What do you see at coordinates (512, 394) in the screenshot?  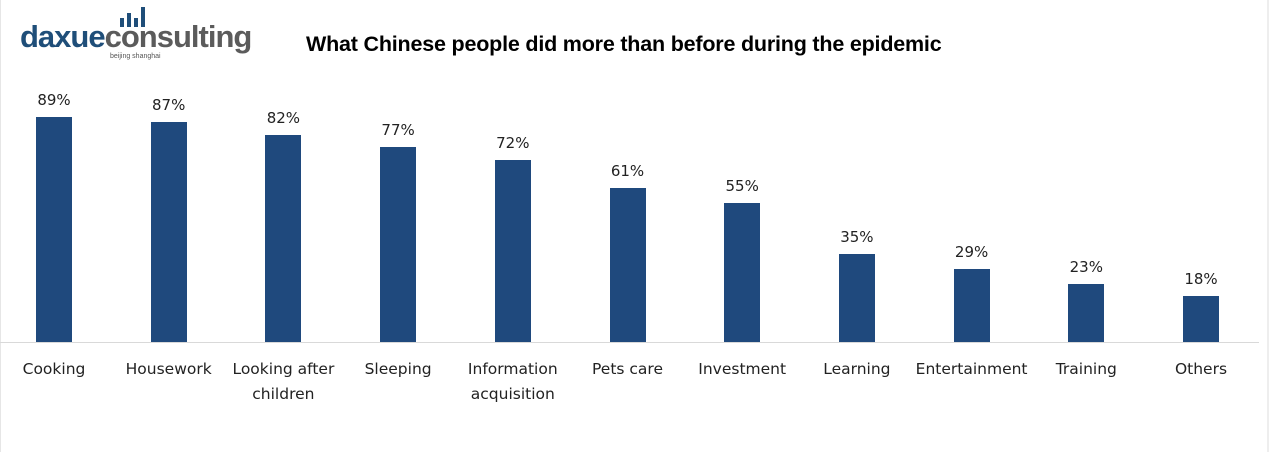 I see `category-label-line: acquisition` at bounding box center [512, 394].